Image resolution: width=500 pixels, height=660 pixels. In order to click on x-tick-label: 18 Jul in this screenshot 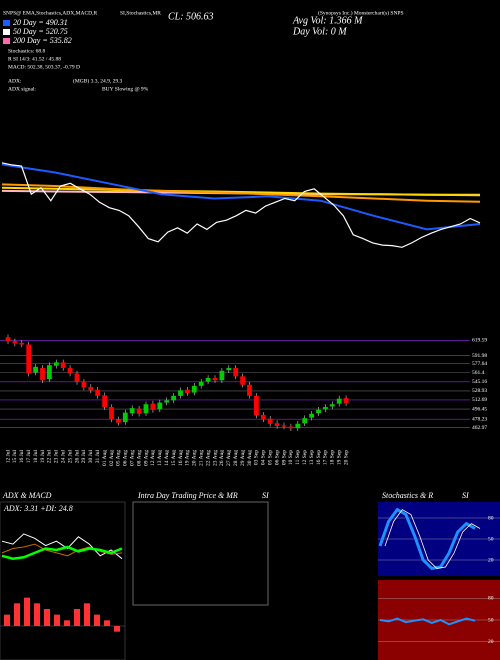, I will do `click(36, 457)`.